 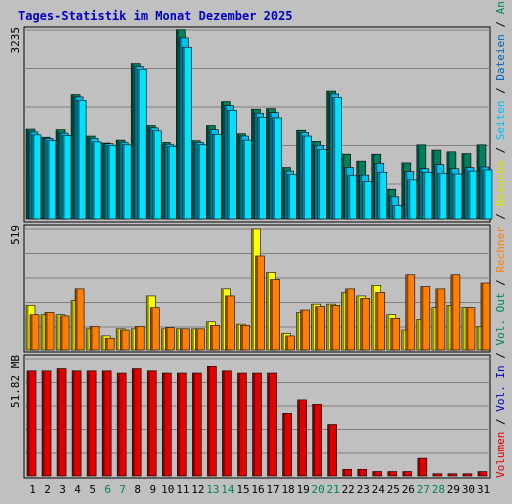 I want to click on bar-dateien-14-shade, so click(x=225, y=162).